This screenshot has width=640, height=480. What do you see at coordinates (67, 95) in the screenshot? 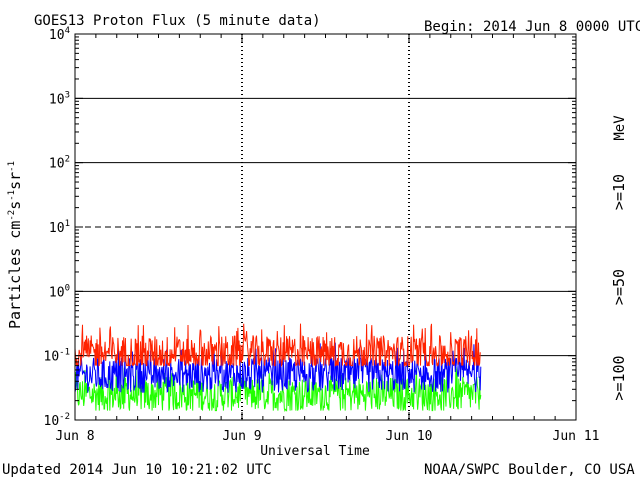
I see `y-tick-exp: 3` at bounding box center [67, 95].